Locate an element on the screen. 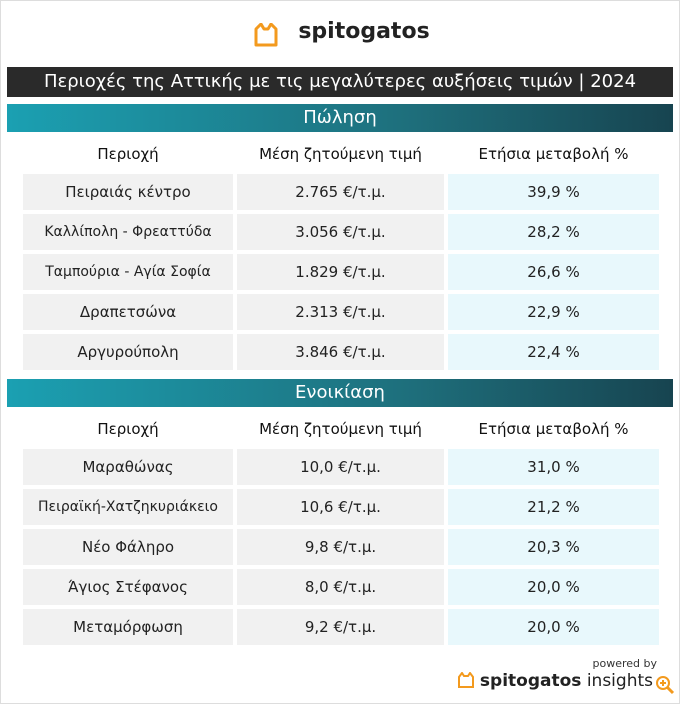 Image resolution: width=680 pixels, height=704 pixels. footer-icon is located at coordinates (465, 679).